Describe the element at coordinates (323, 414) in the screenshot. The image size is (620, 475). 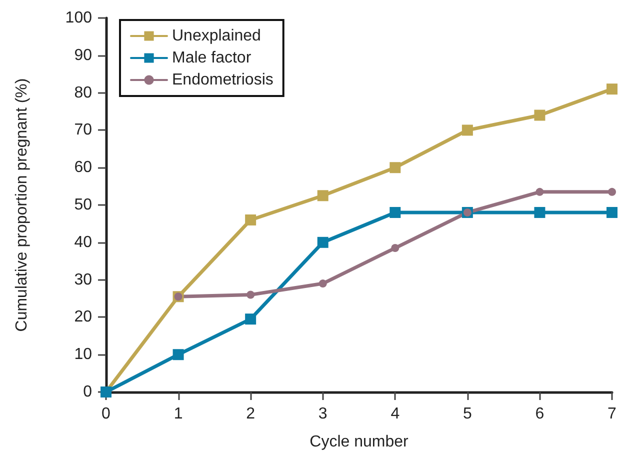
I see `x-tick-label: 3` at that location.